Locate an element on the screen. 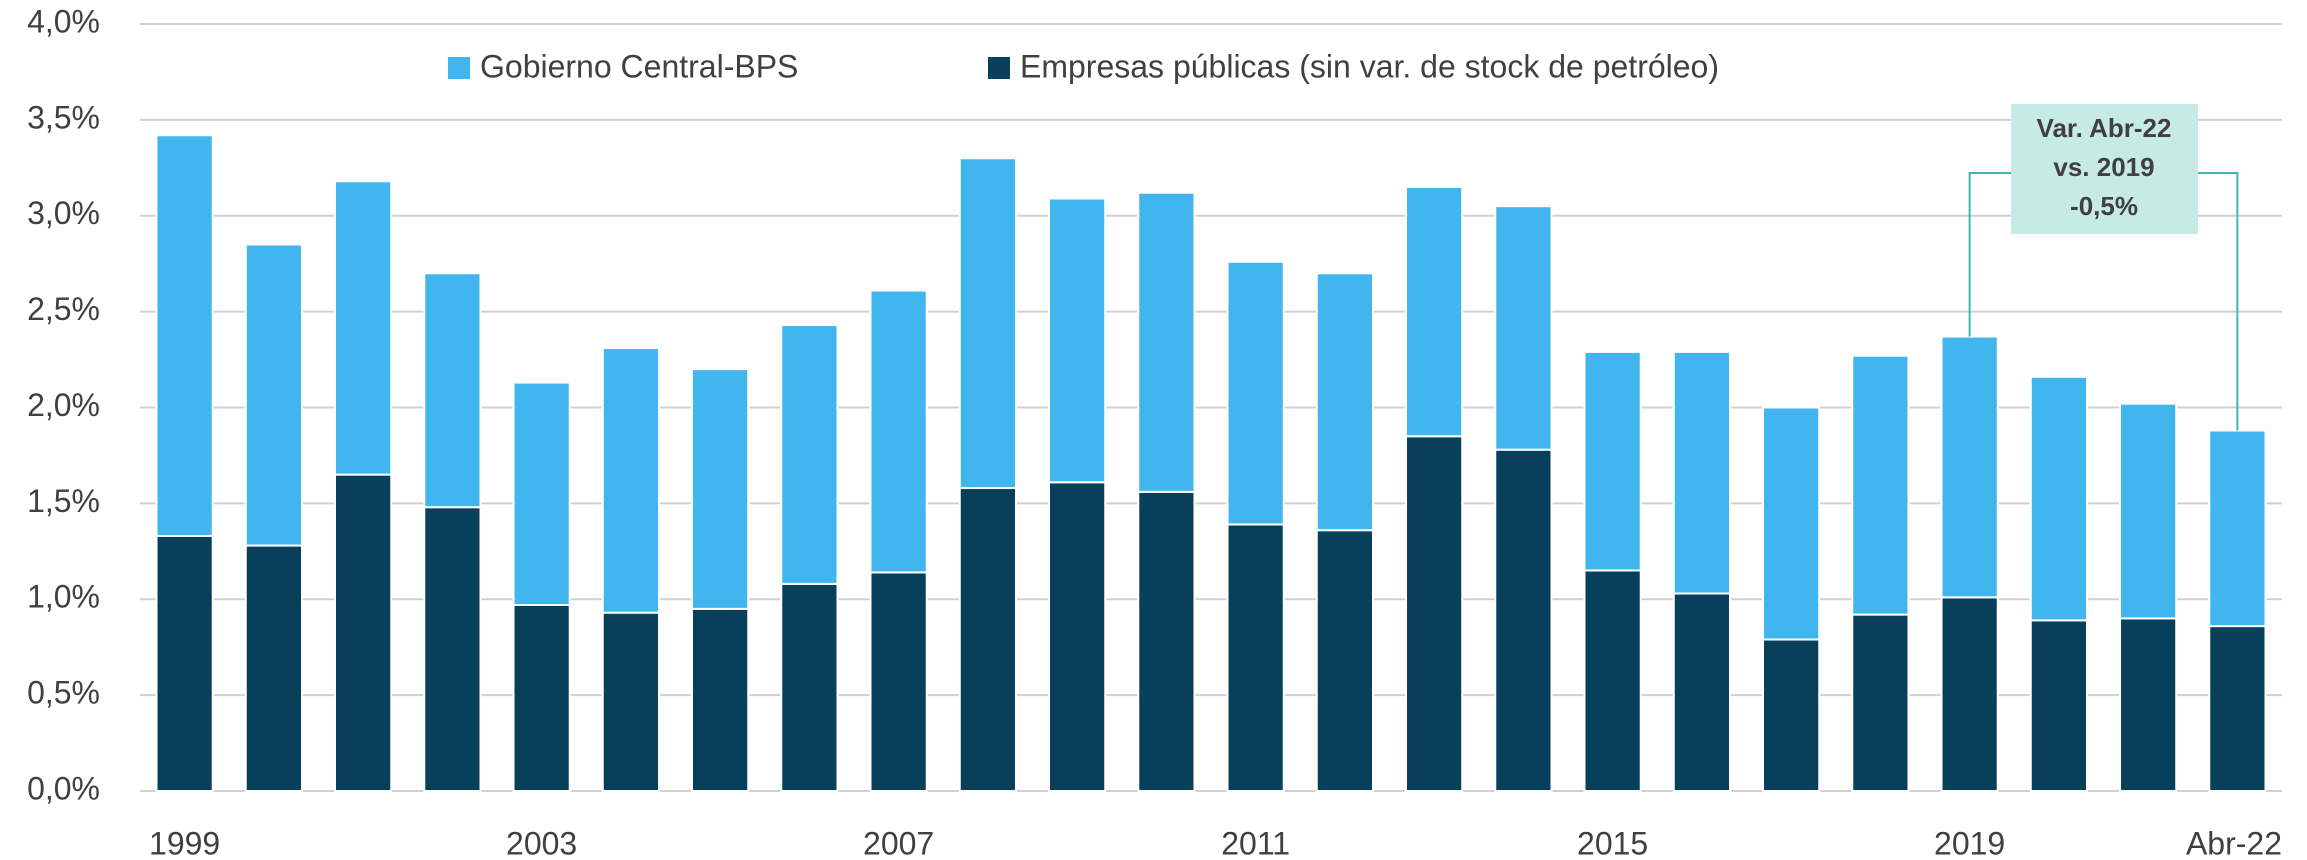 This screenshot has height=860, width=2307. y-tick-label: 0,0% is located at coordinates (63, 788).